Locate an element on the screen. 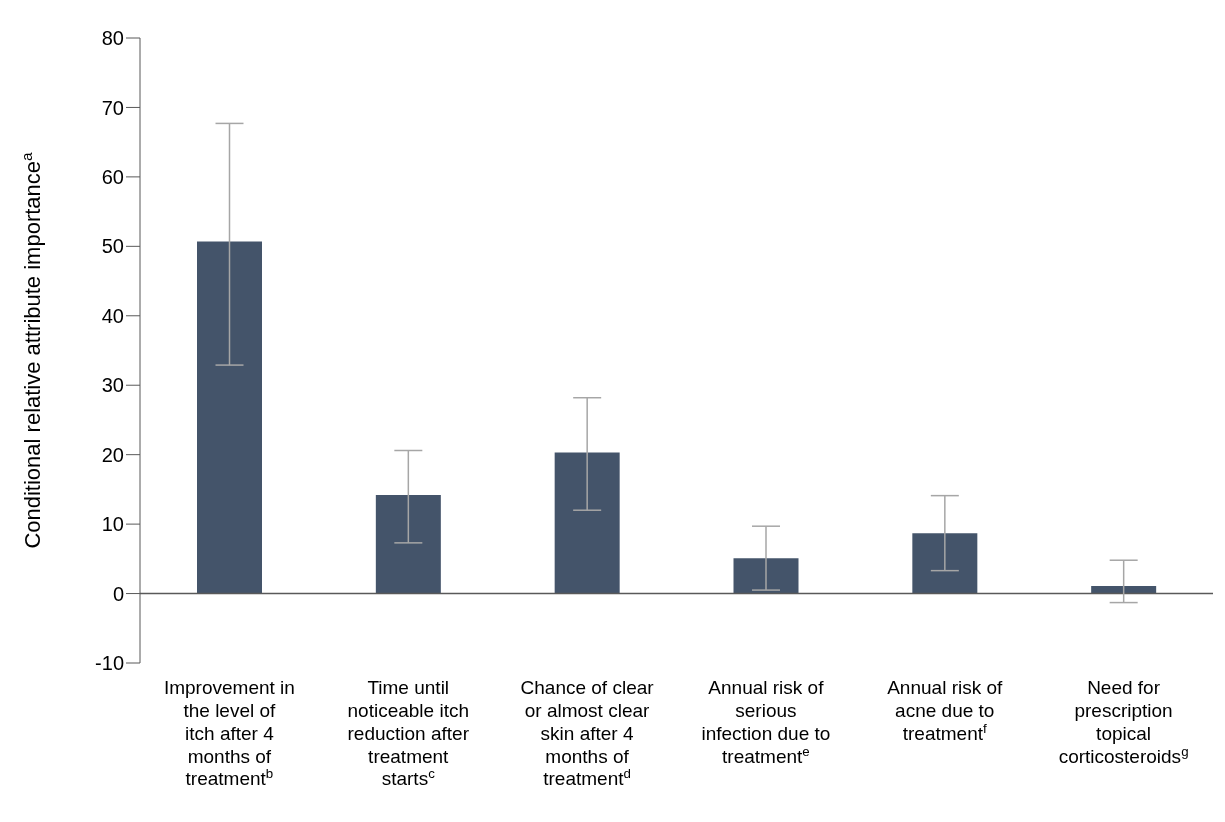 This screenshot has width=1225, height=822. y-tick-label: 30 is located at coordinates (112, 385).